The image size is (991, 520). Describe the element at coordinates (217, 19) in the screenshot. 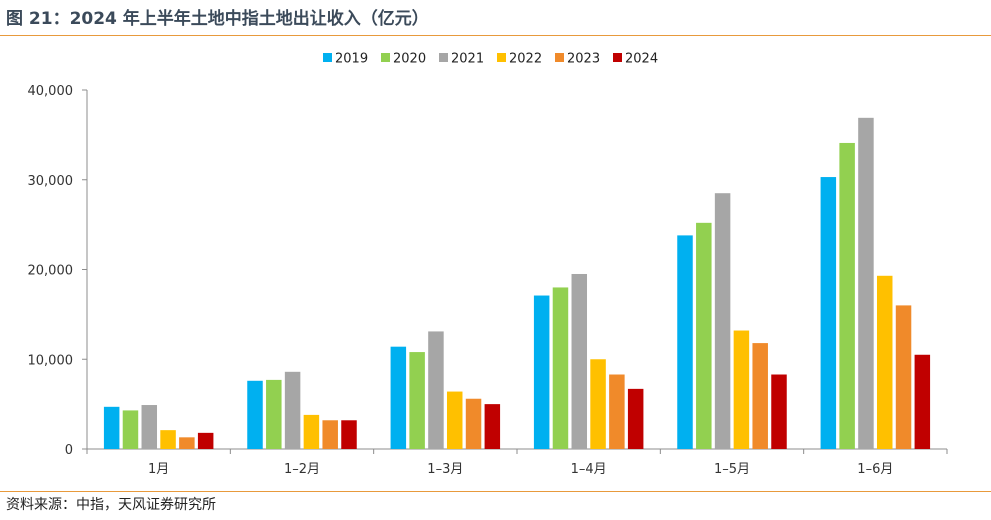

I see `chart-title: 图 21：2024 年上半年土地中指土地出让收入（亿元）` at that location.